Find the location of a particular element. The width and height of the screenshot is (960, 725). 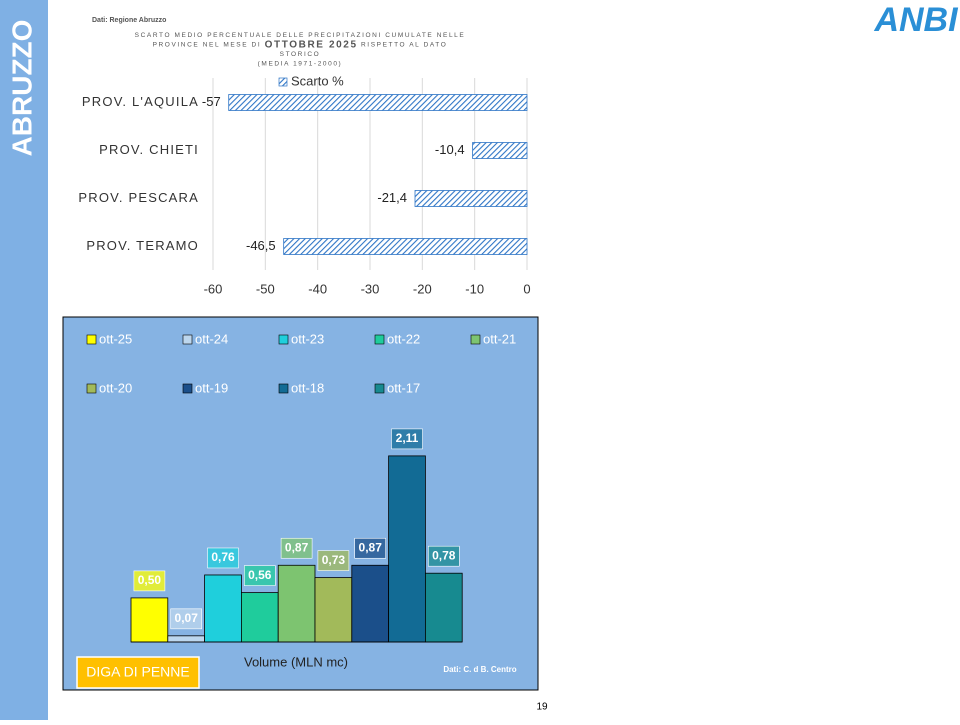

legend-label: ott-25 is located at coordinates (115, 338).